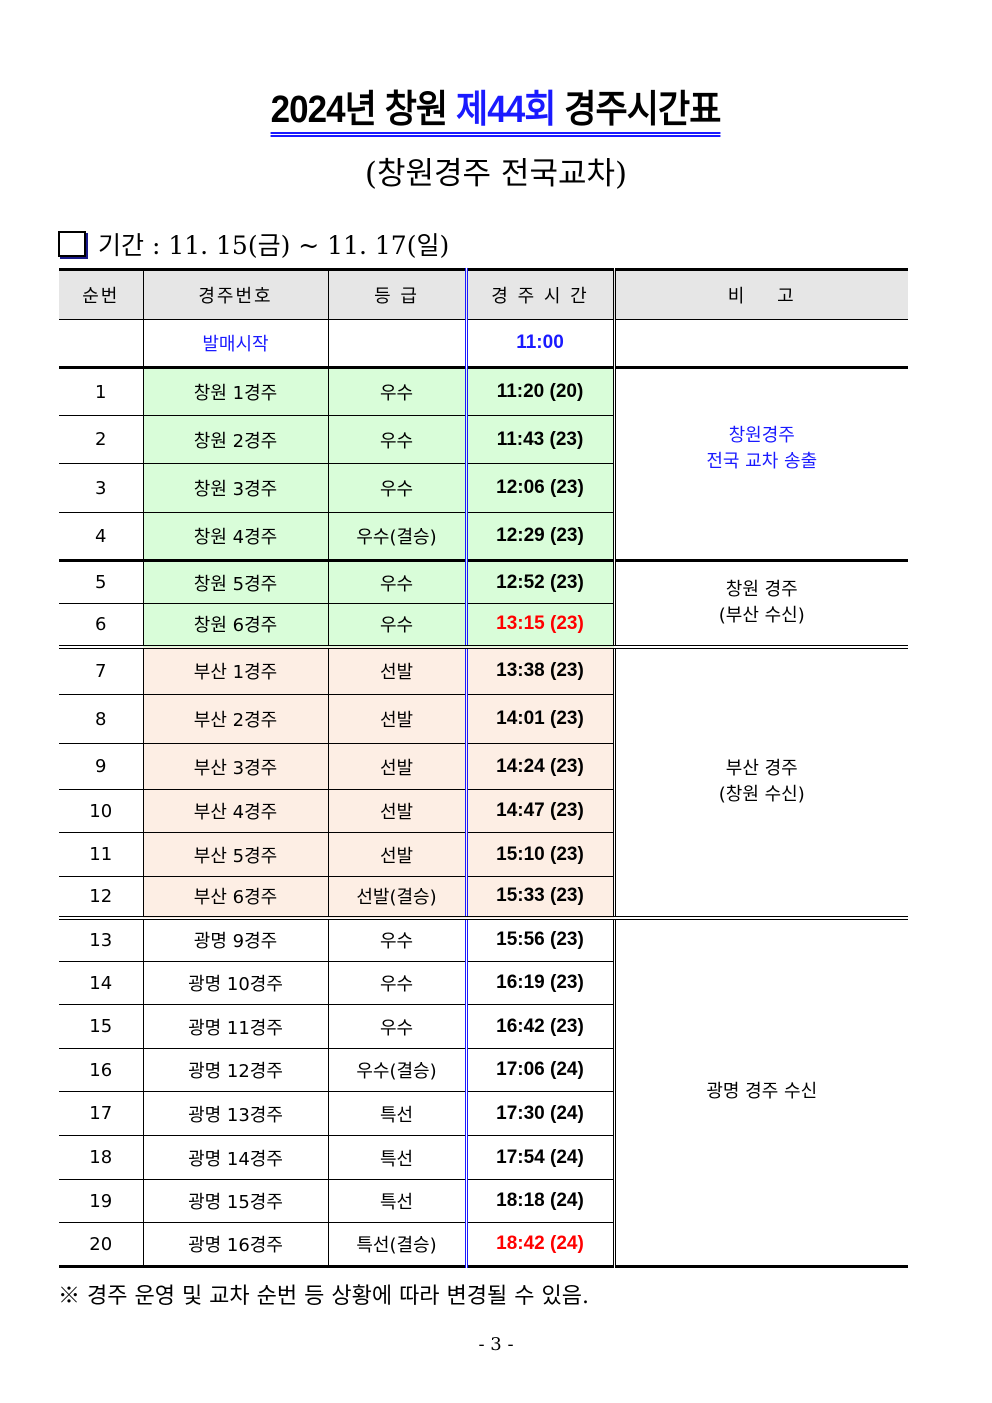 This screenshot has height=1403, width=992. What do you see at coordinates (540, 1201) in the screenshot?
I see `race-time: 18:18 (24)` at bounding box center [540, 1201].